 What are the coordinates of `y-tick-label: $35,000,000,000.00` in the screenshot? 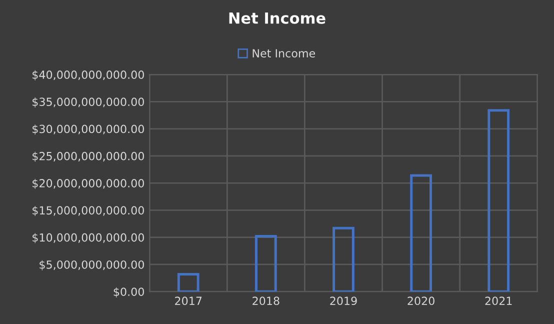 It's located at (88, 102).